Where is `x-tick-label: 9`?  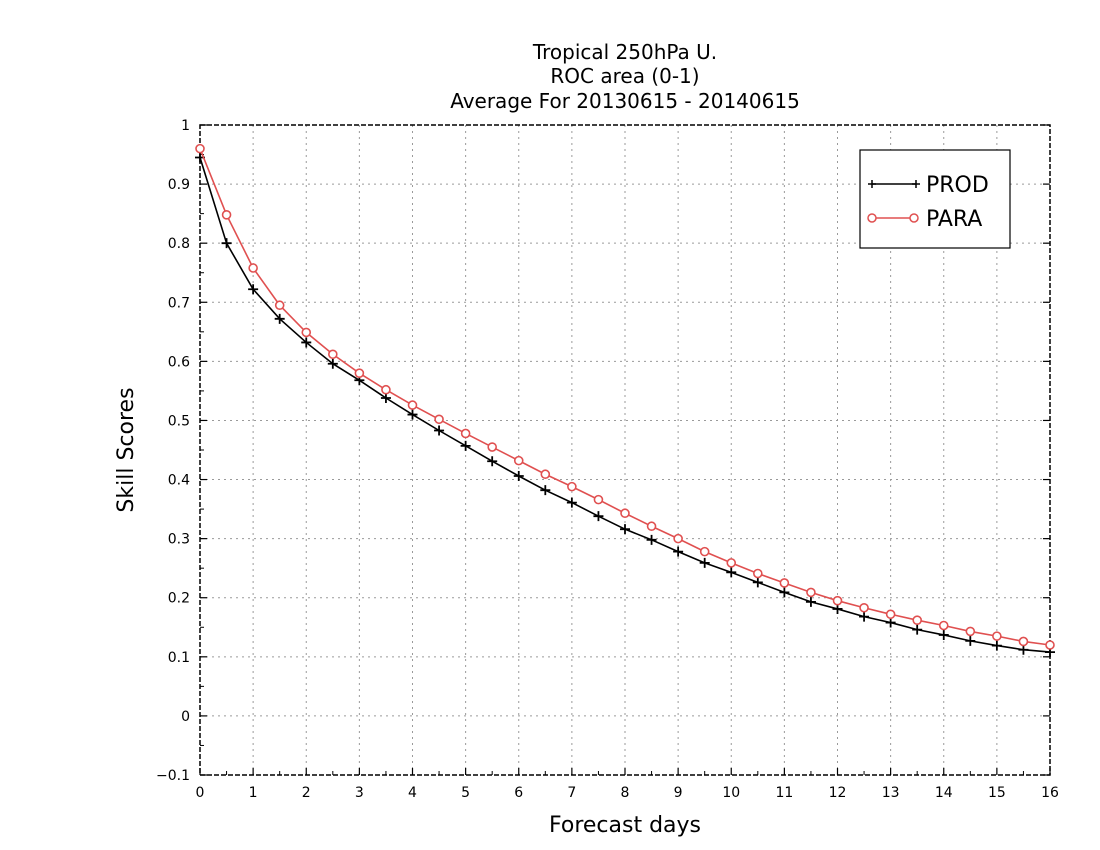 x-tick-label: 9 is located at coordinates (678, 793).